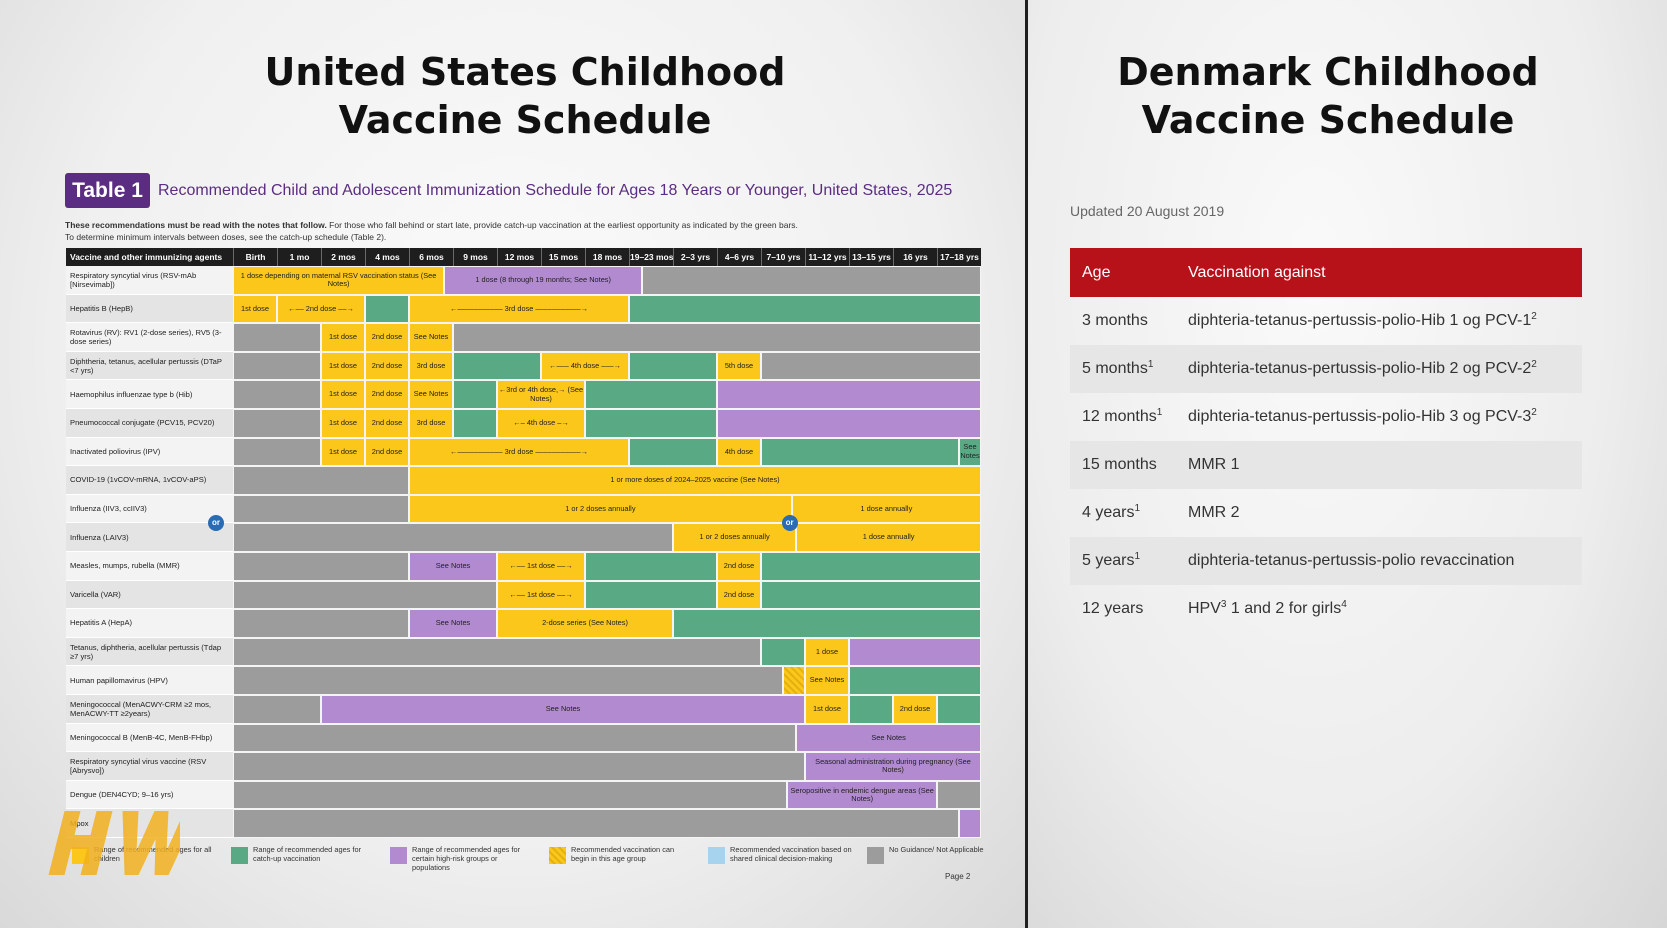 The height and width of the screenshot is (928, 1667). What do you see at coordinates (107, 190) in the screenshot?
I see `table-badge: Table 1` at bounding box center [107, 190].